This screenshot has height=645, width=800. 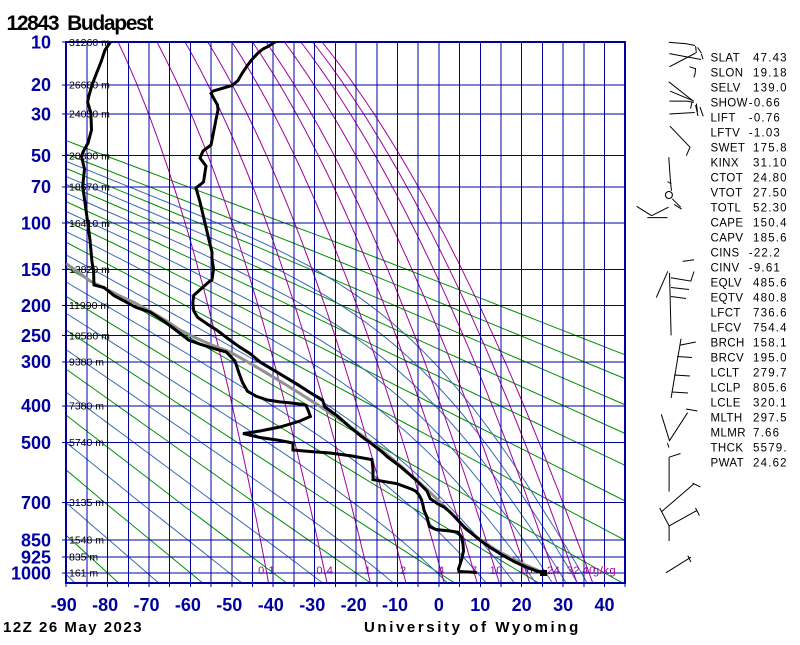 What do you see at coordinates (36, 443) in the screenshot?
I see `svg-text: 500` at bounding box center [36, 443].